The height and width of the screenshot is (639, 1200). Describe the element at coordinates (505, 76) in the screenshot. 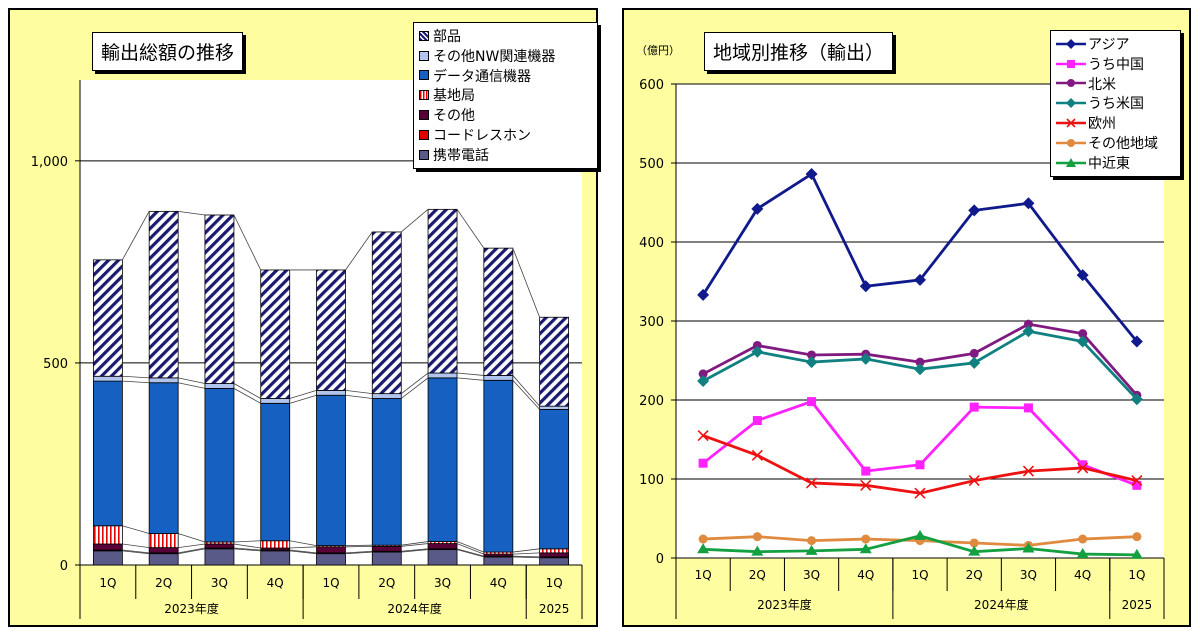

I see `legend-entry: データ通信機器` at that location.